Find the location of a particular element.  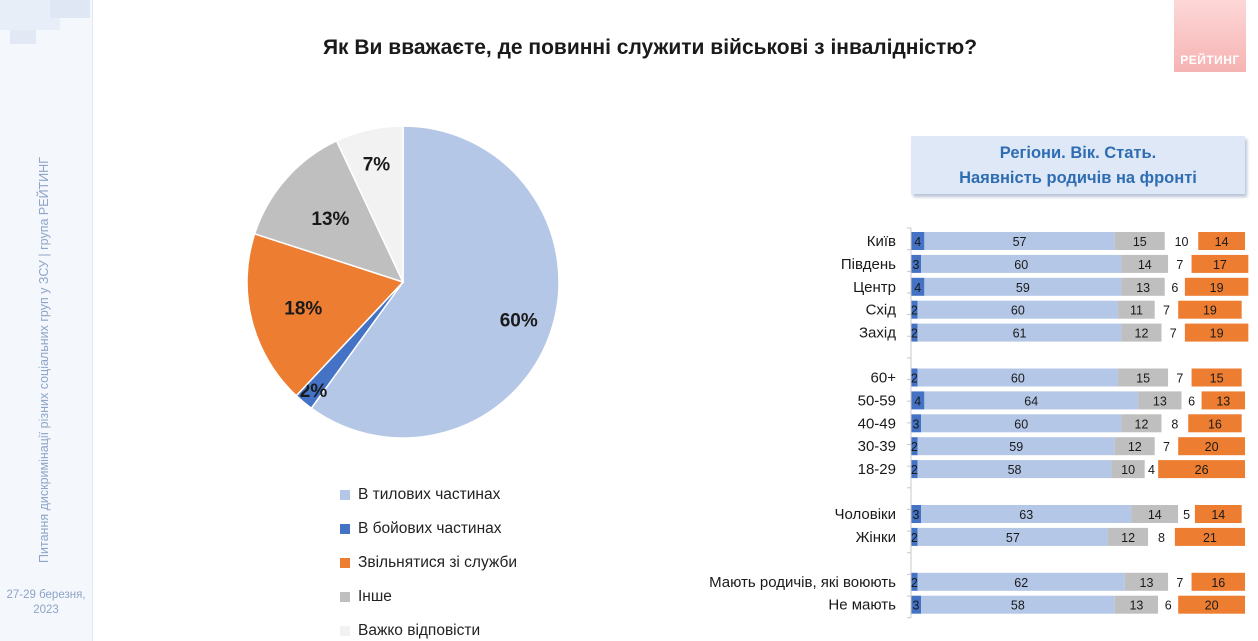

bar-segment-label: 59 is located at coordinates (1016, 447).